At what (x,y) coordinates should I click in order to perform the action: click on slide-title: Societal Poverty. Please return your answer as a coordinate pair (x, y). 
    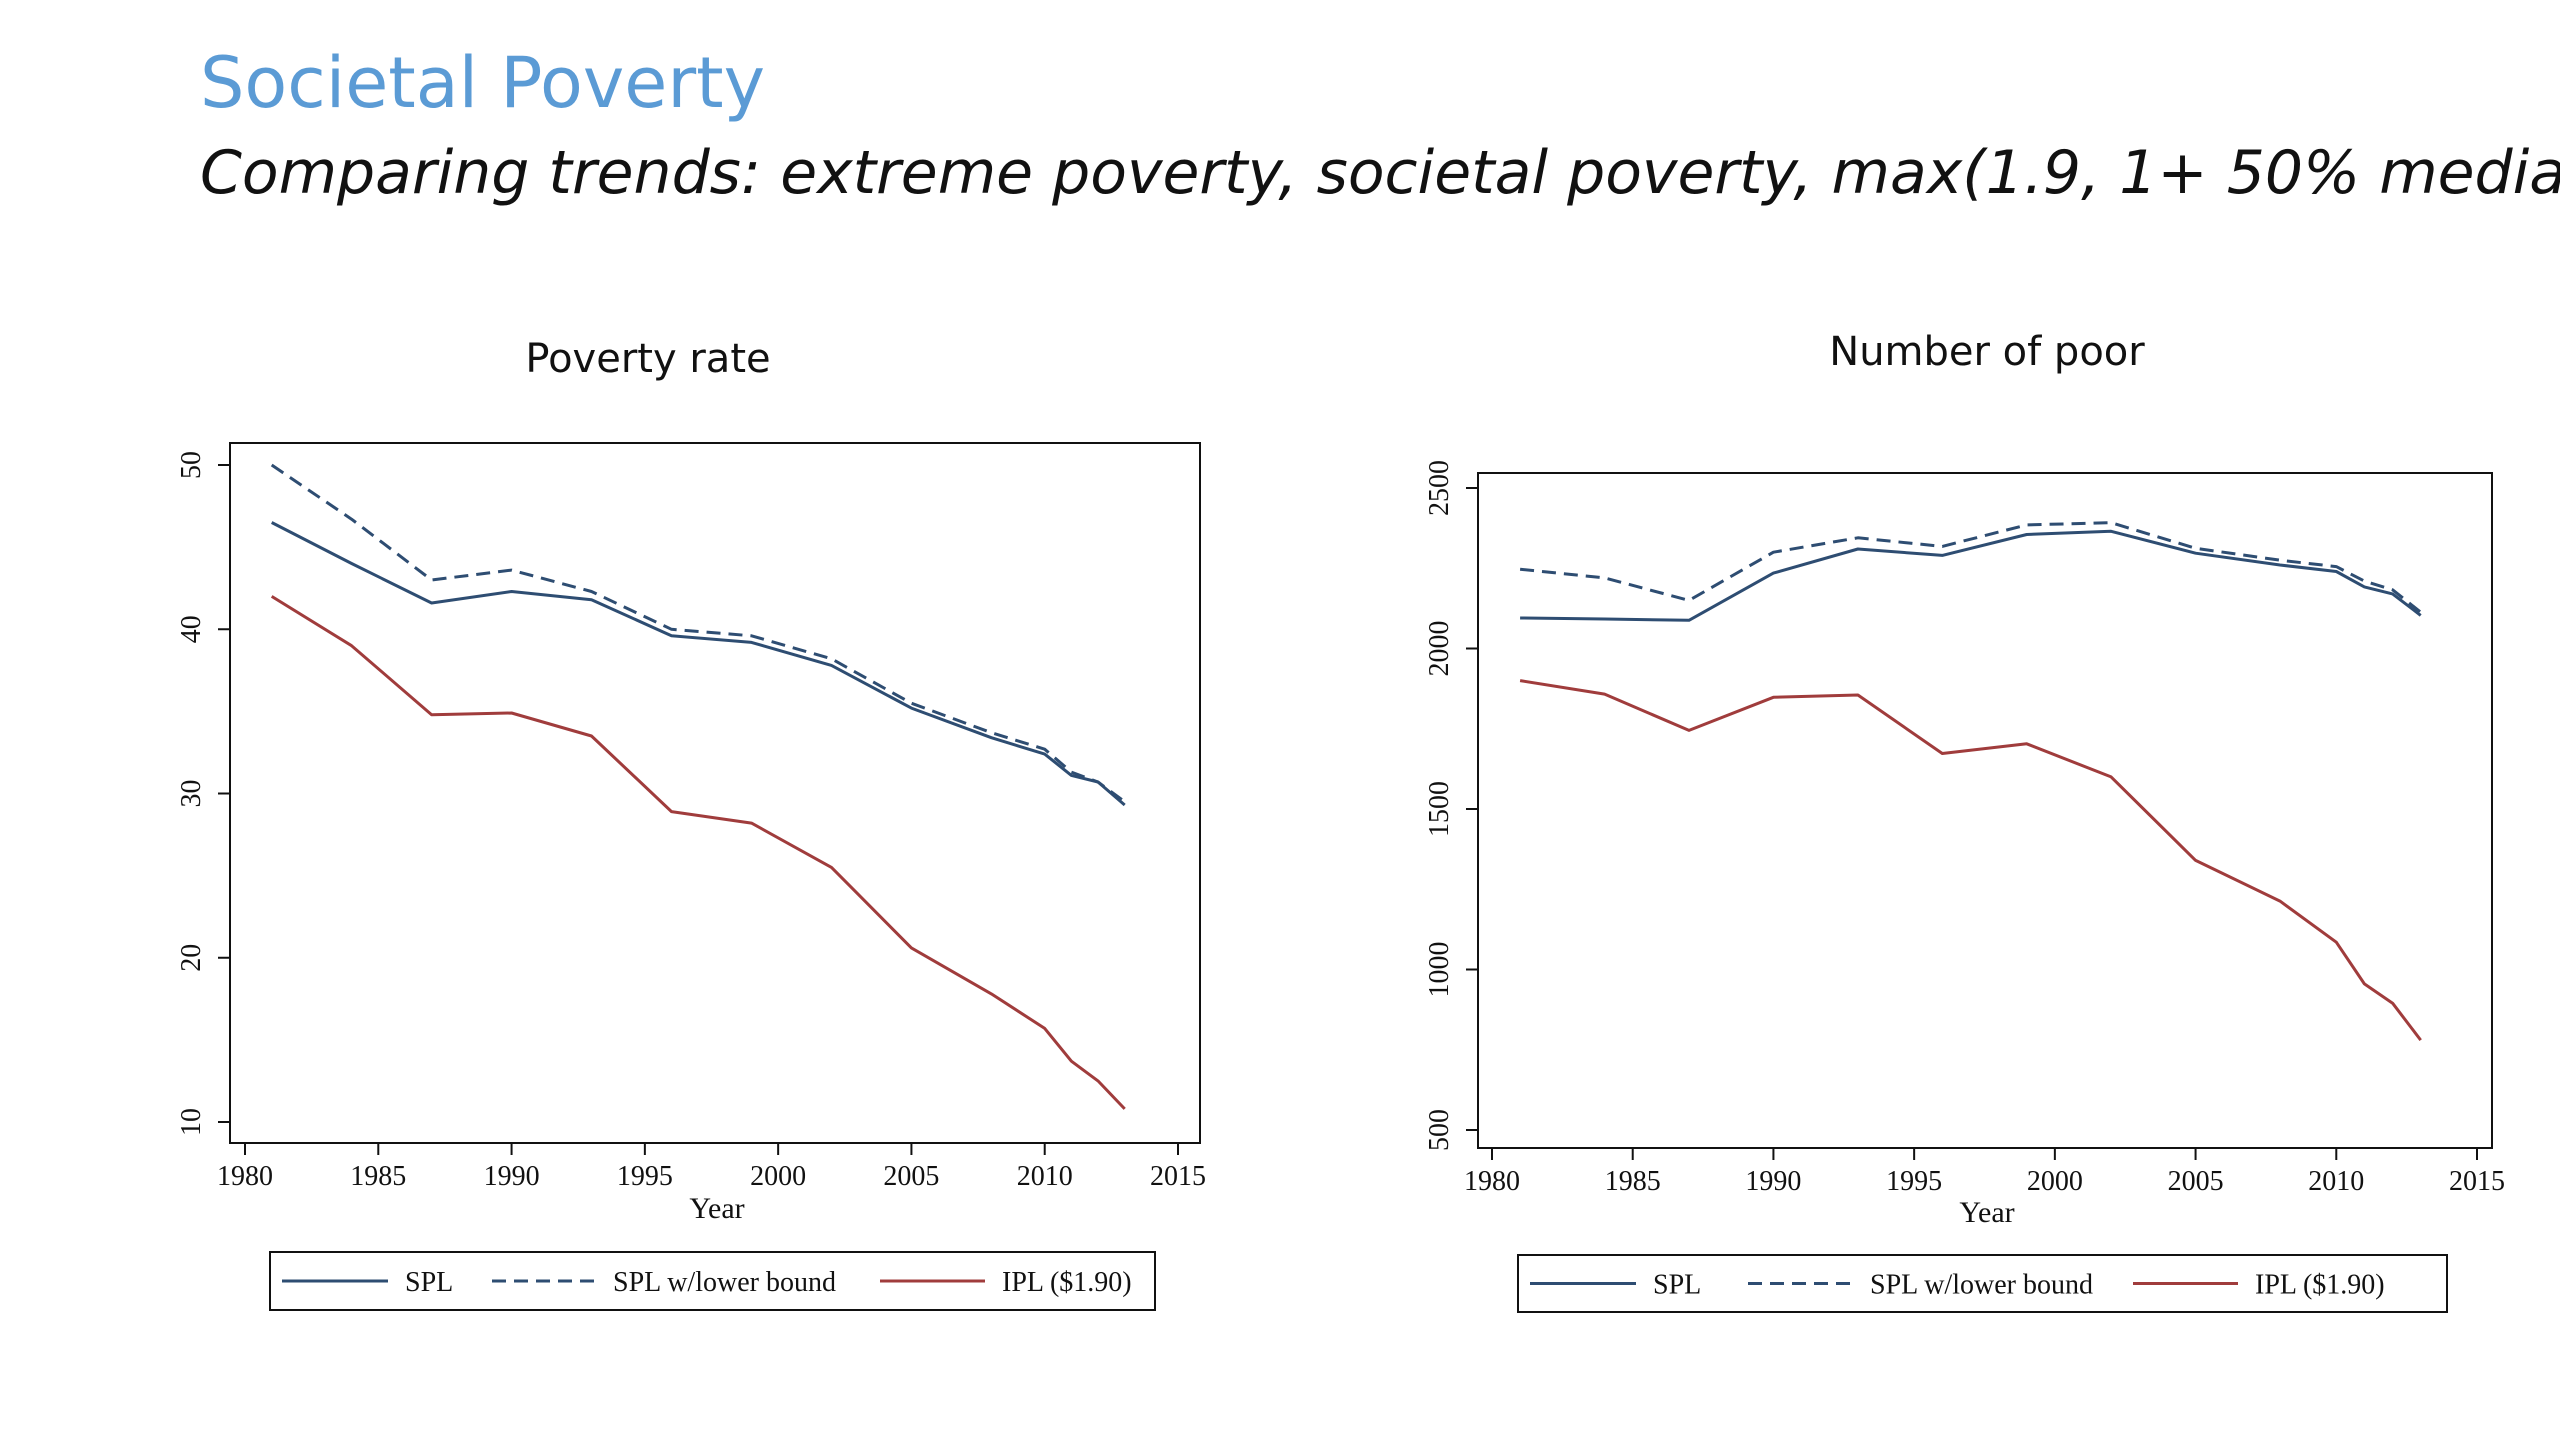
    Looking at the image, I should click on (482, 83).